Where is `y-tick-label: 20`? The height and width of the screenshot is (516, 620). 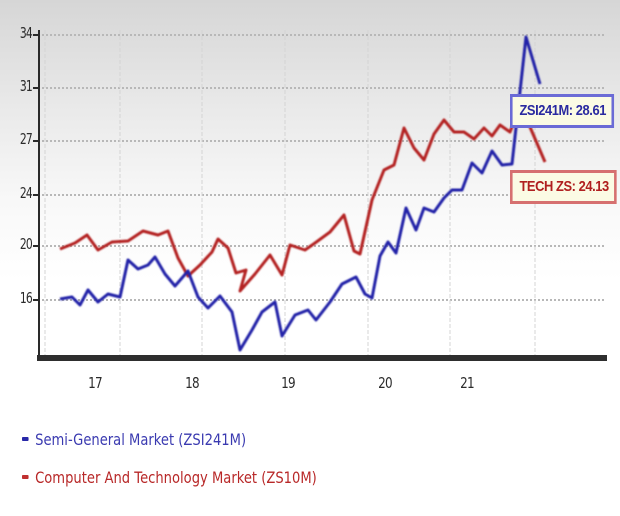 y-tick-label: 20 is located at coordinates (26, 244).